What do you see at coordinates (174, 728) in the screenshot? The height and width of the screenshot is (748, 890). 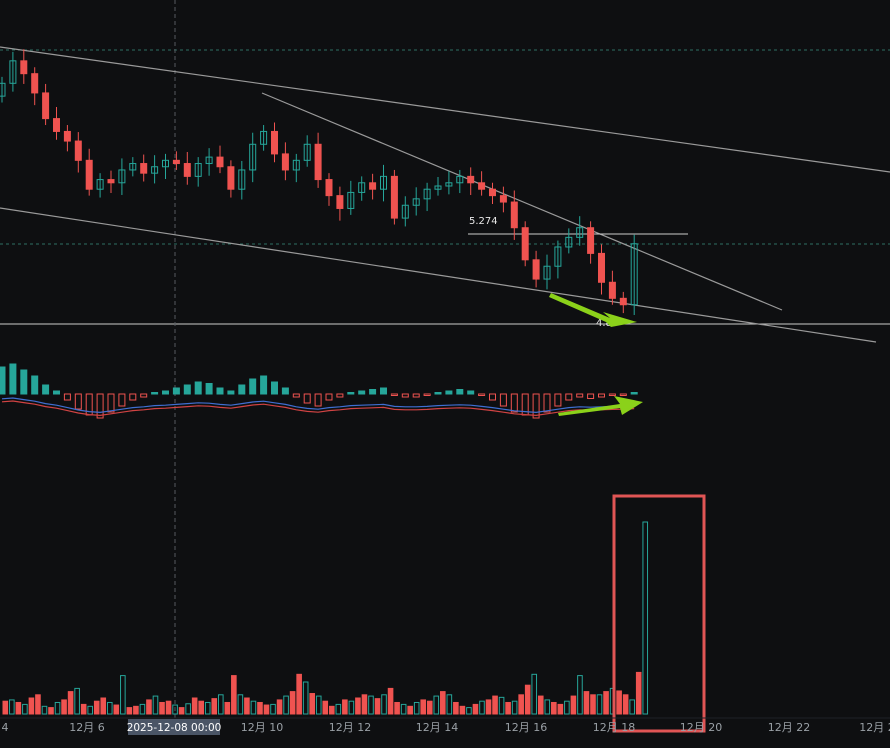 I see `crosshair-date-label: 2025-12-08 00:00` at bounding box center [174, 728].